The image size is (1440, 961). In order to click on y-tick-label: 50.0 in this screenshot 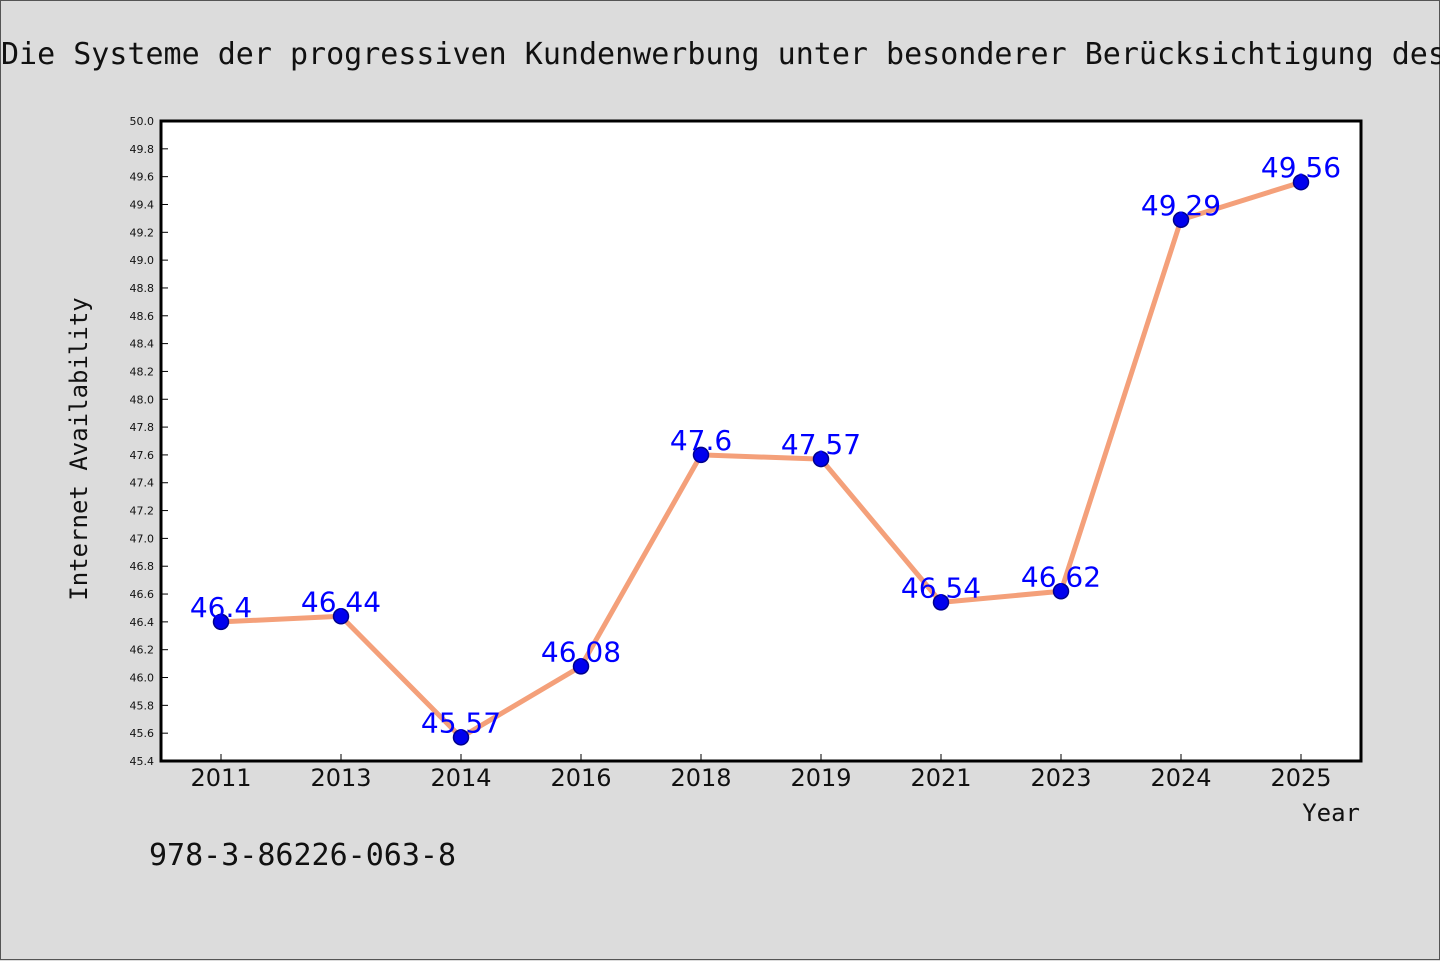, I will do `click(142, 121)`.